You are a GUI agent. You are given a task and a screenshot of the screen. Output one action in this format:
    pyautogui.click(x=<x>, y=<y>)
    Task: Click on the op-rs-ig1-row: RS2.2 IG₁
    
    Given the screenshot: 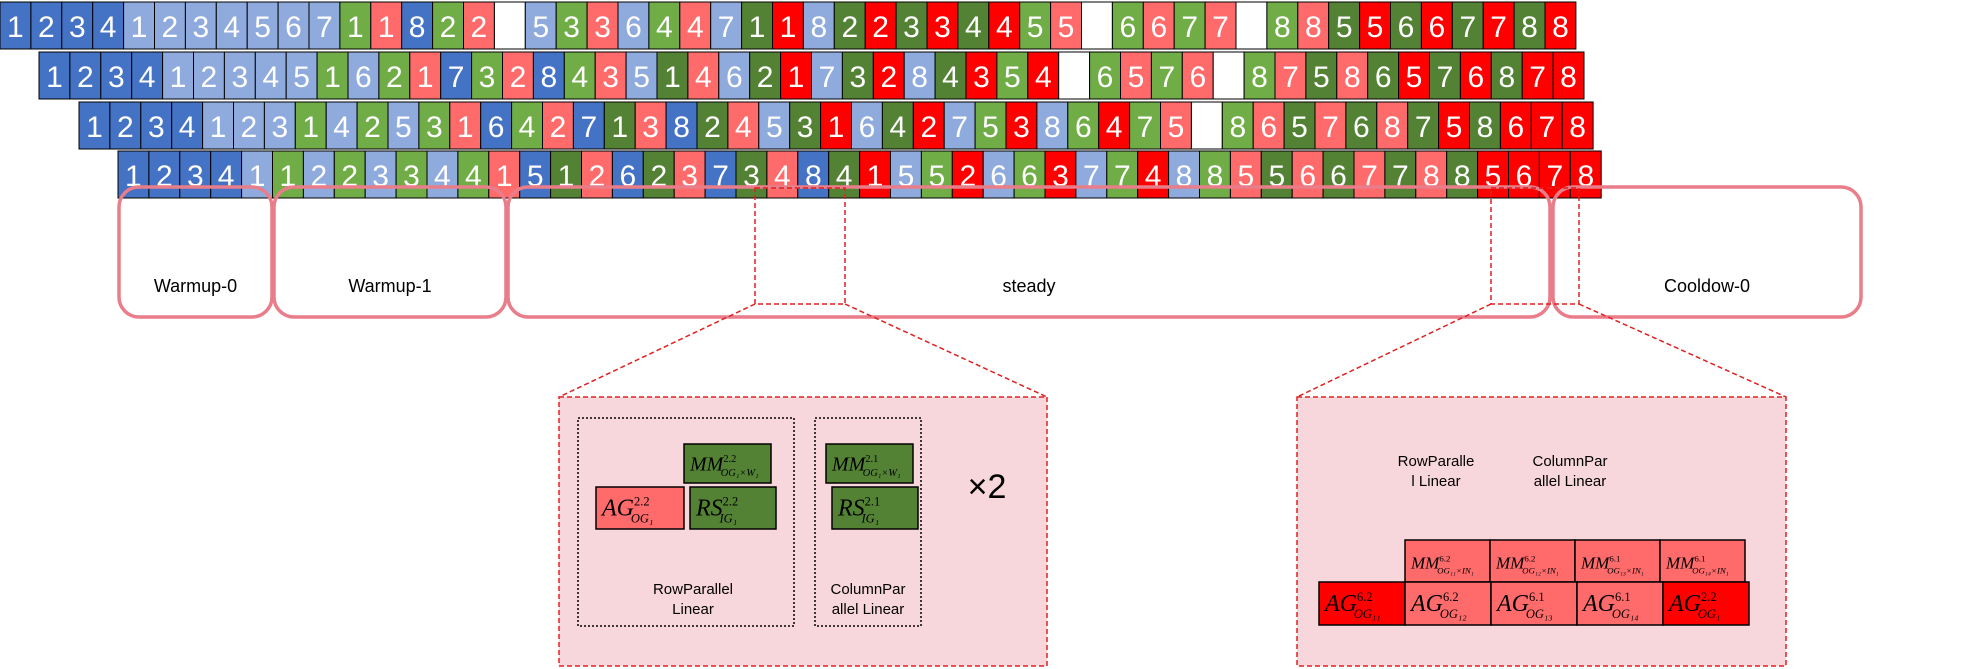 What is the action you would take?
    pyautogui.click(x=733, y=508)
    